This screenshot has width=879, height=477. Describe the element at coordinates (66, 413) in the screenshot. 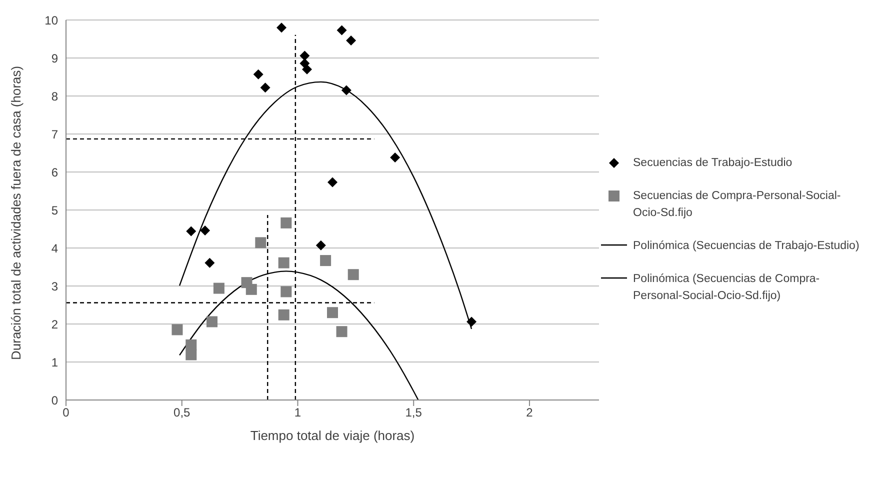

I see `x-tick-label: 0` at that location.